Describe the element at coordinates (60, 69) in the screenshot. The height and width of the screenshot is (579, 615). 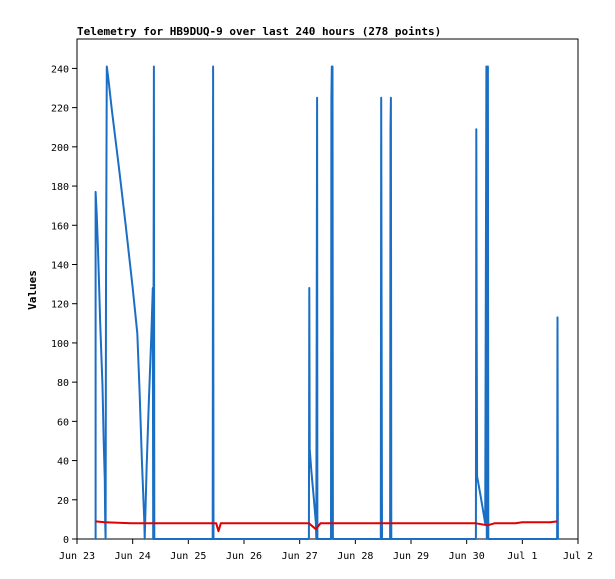
I see `y-tick-label: 240` at that location.